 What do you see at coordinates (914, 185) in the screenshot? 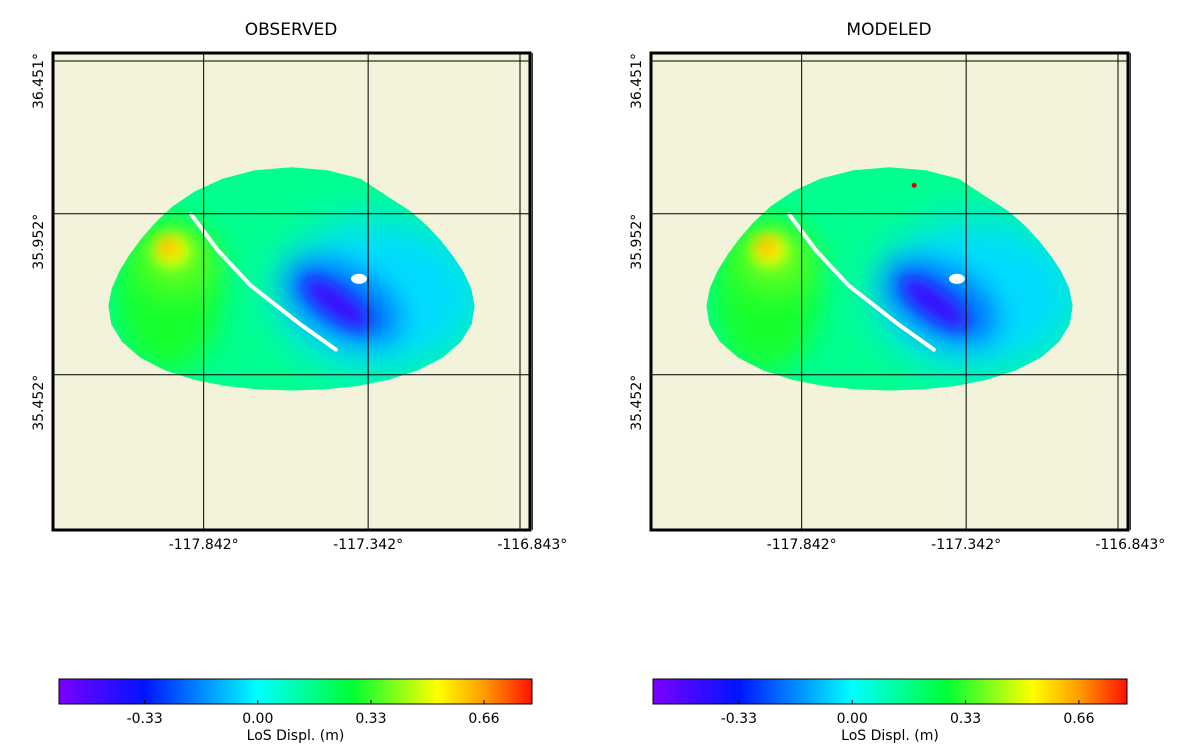
I see `point-marker` at bounding box center [914, 185].